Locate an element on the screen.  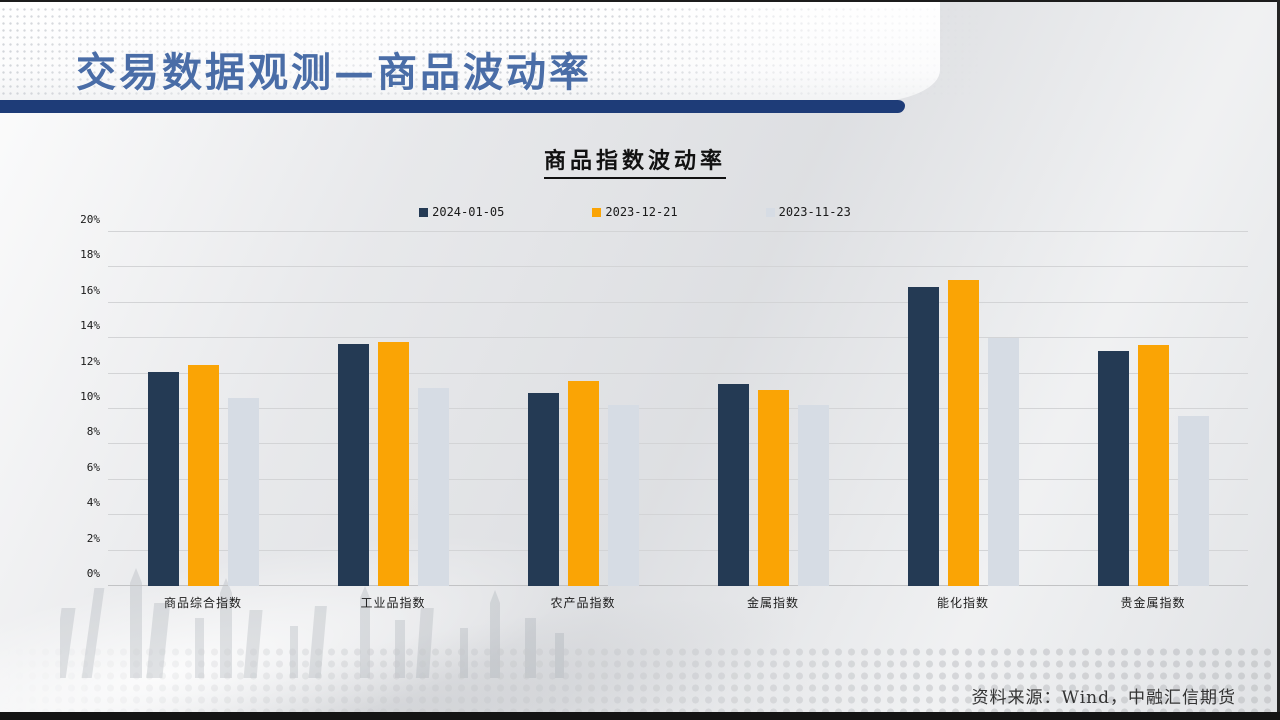
y-axis-tick-label: 12% is located at coordinates (90, 361).